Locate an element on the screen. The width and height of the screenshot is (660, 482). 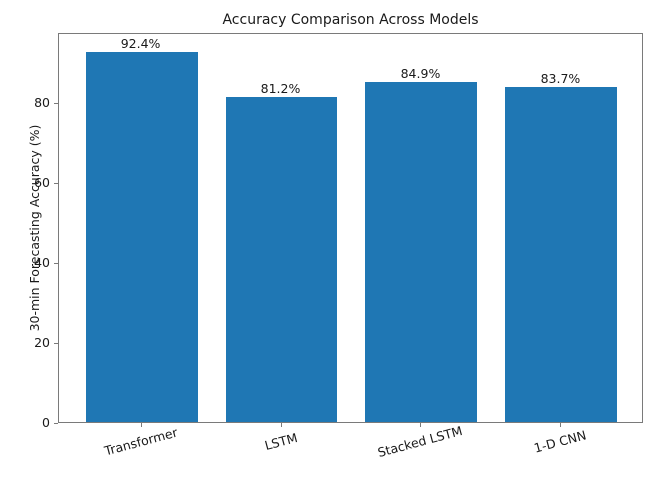
x-tick-label-1-d-cnn: 1-D CNN is located at coordinates (560, 441).